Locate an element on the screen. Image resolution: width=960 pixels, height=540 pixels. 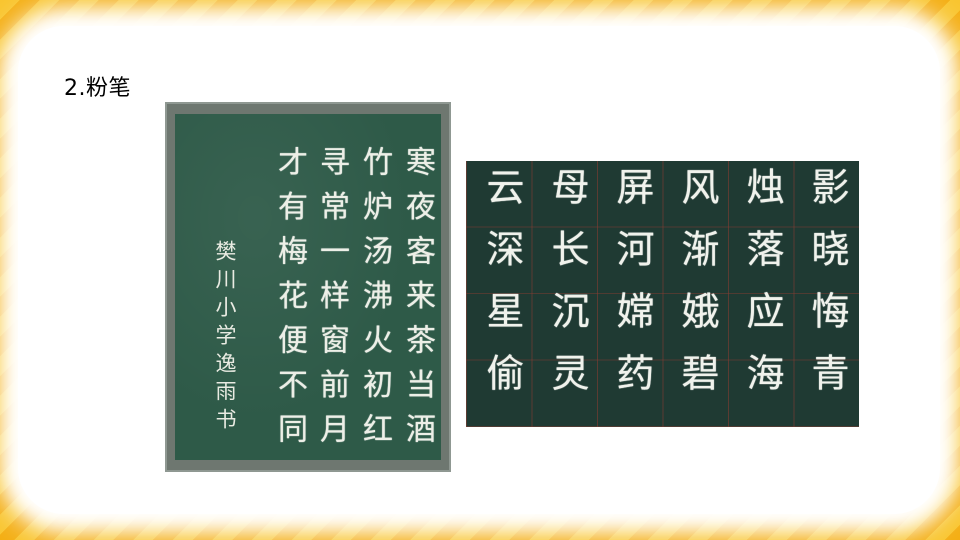
poem-signature: 樊川小学逸雨书 is located at coordinates (225, 338).